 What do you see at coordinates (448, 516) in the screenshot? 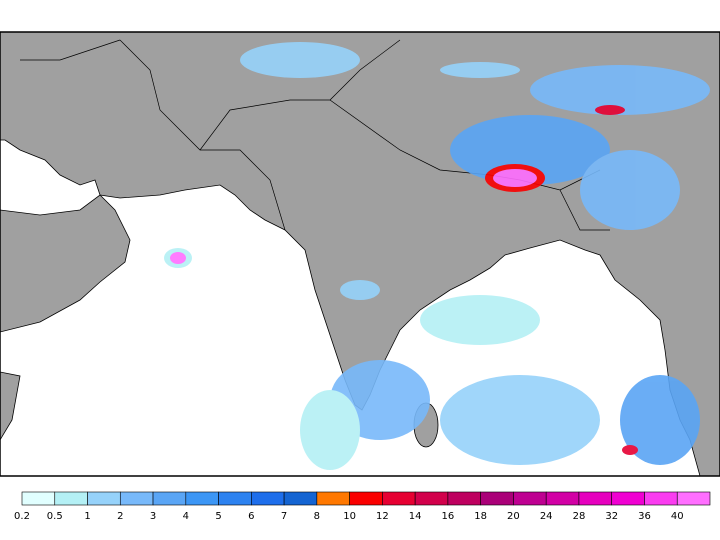
I see `legend-label: 16` at bounding box center [448, 516].